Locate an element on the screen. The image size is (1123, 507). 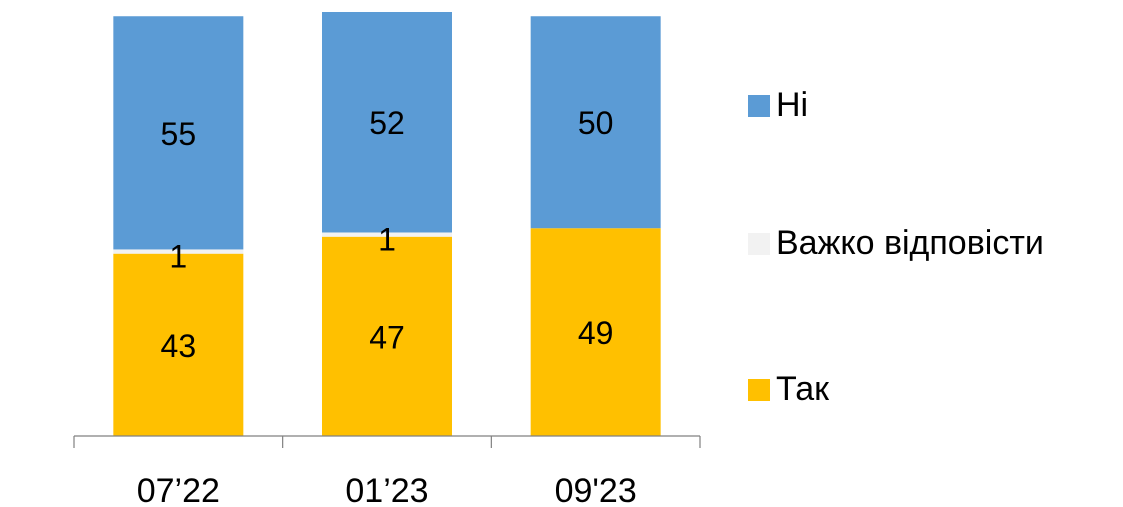
data-label: 49 is located at coordinates (596, 333).